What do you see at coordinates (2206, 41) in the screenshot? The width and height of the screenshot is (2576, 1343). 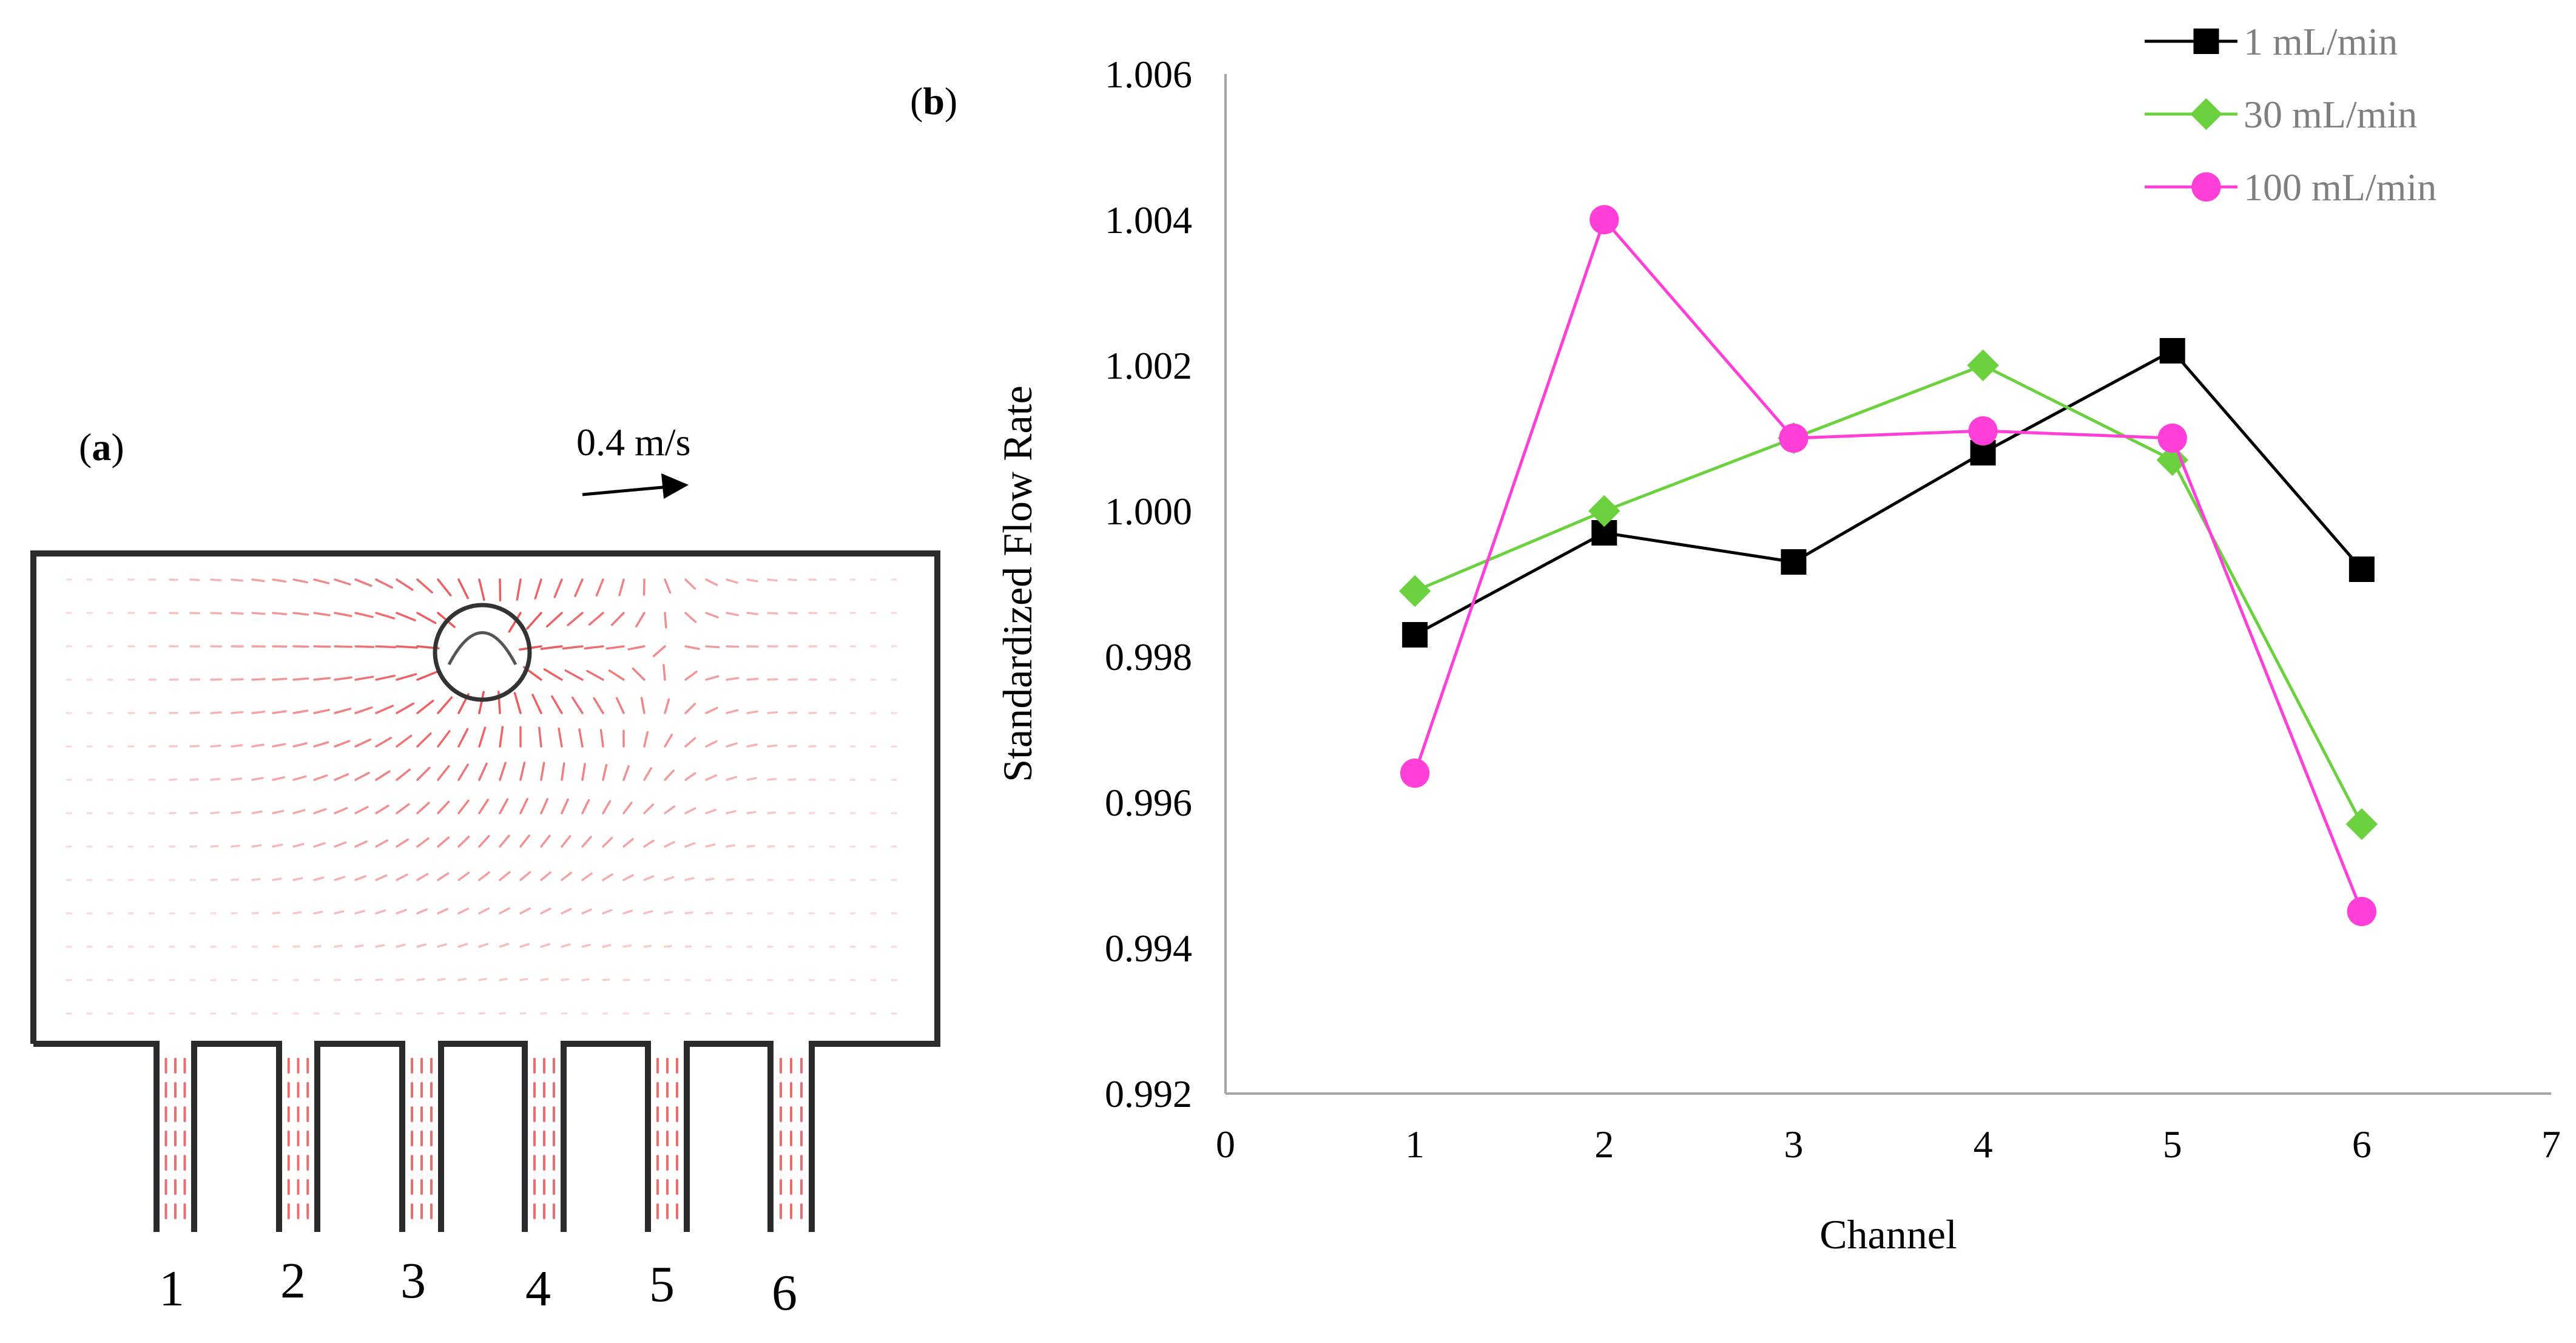 I see `legend-marker` at bounding box center [2206, 41].